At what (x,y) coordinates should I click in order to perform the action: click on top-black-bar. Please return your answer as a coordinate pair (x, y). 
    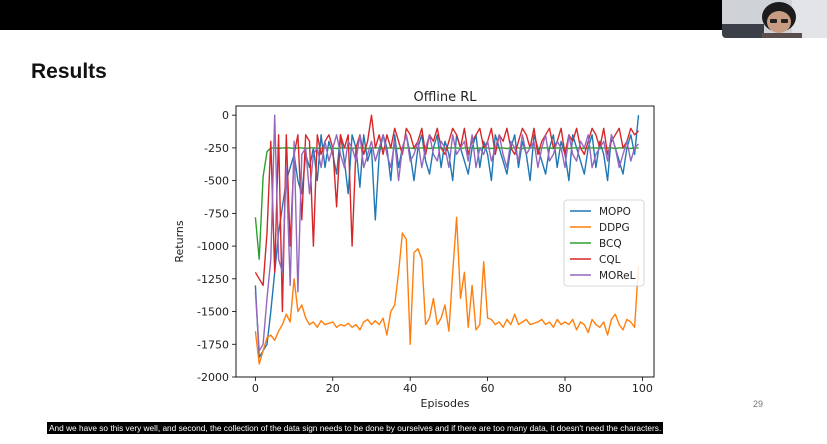
    Looking at the image, I should click on (413, 15).